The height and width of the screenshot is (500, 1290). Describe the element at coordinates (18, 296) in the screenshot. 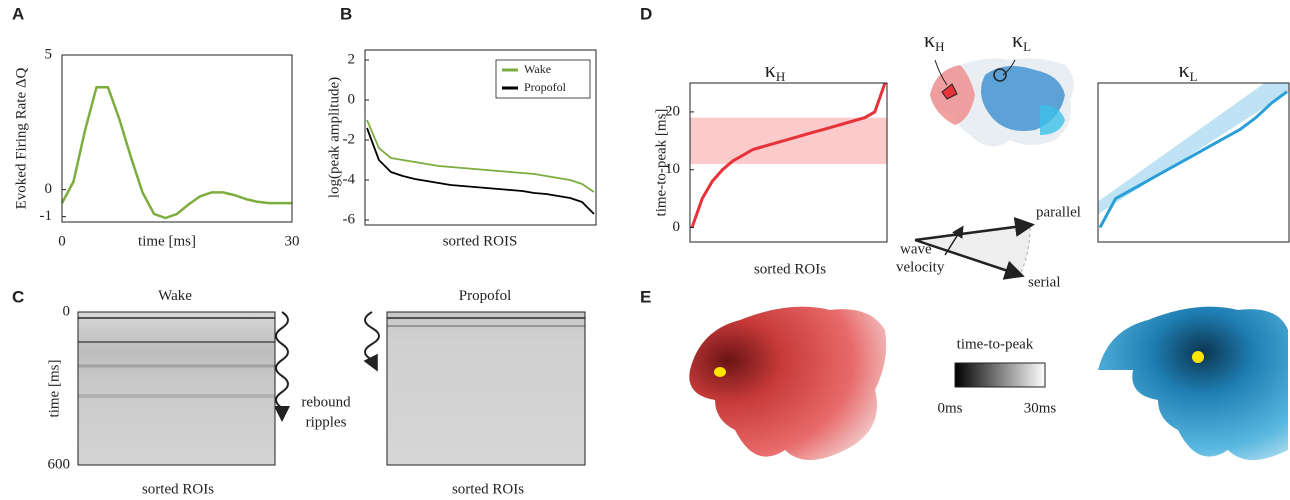

I see `panel-letter: C` at that location.